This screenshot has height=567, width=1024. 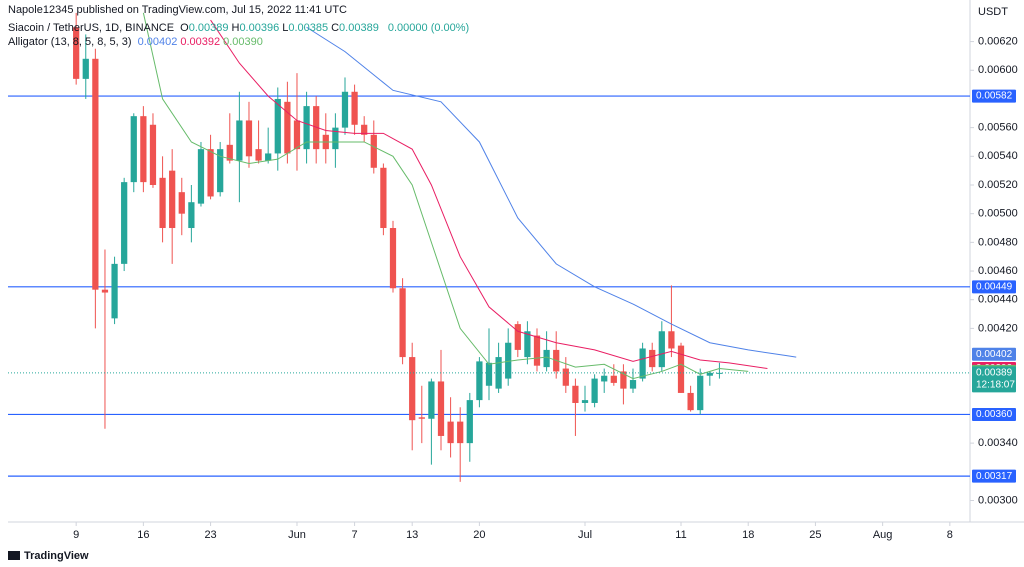 I want to click on price-line-label: 0.00360, so click(x=994, y=414).